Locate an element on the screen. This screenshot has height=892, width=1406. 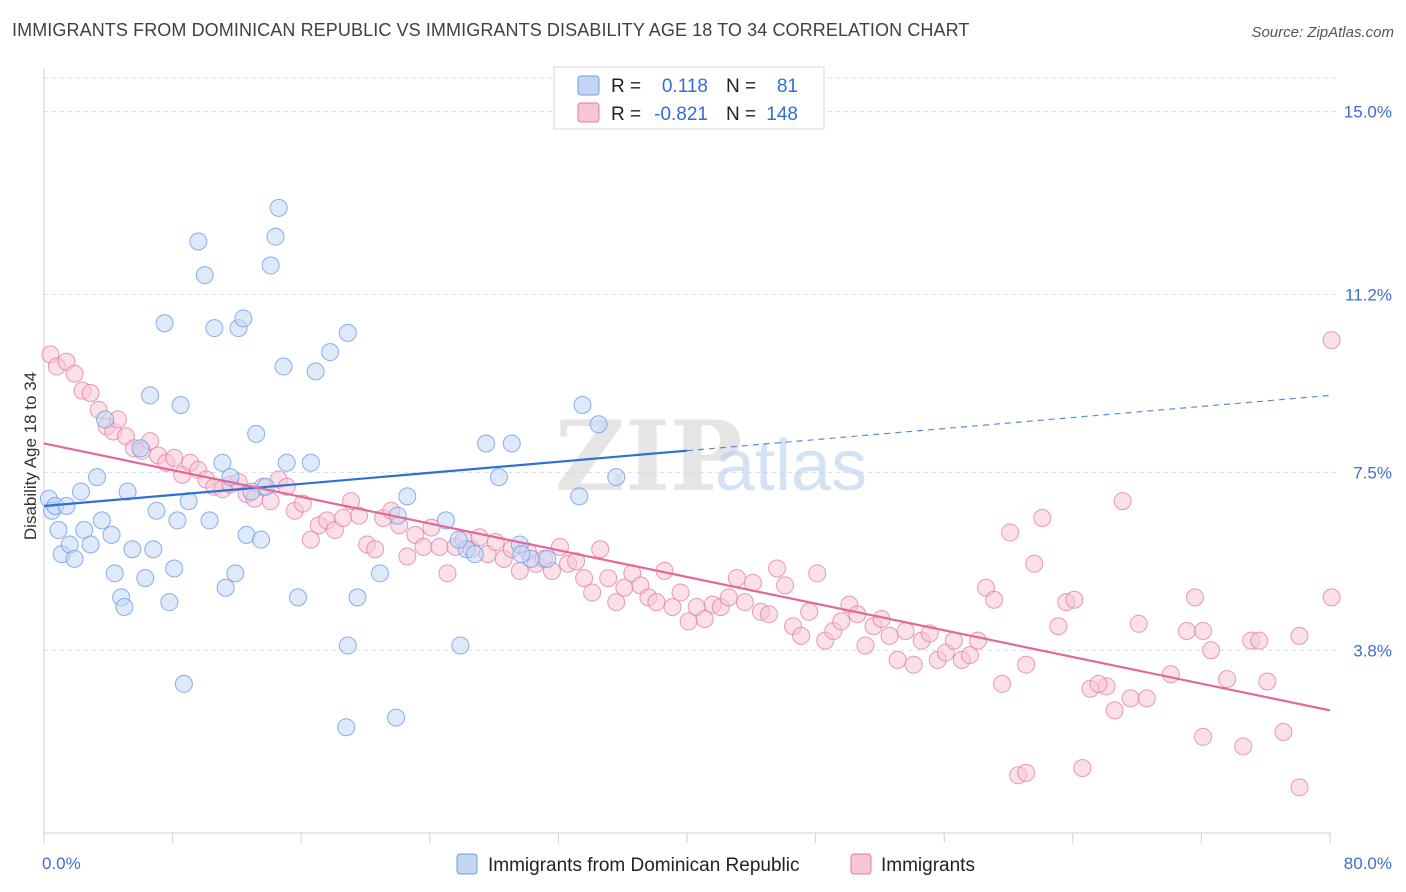
legend-swatch-dominican is located at coordinates (588, 85).